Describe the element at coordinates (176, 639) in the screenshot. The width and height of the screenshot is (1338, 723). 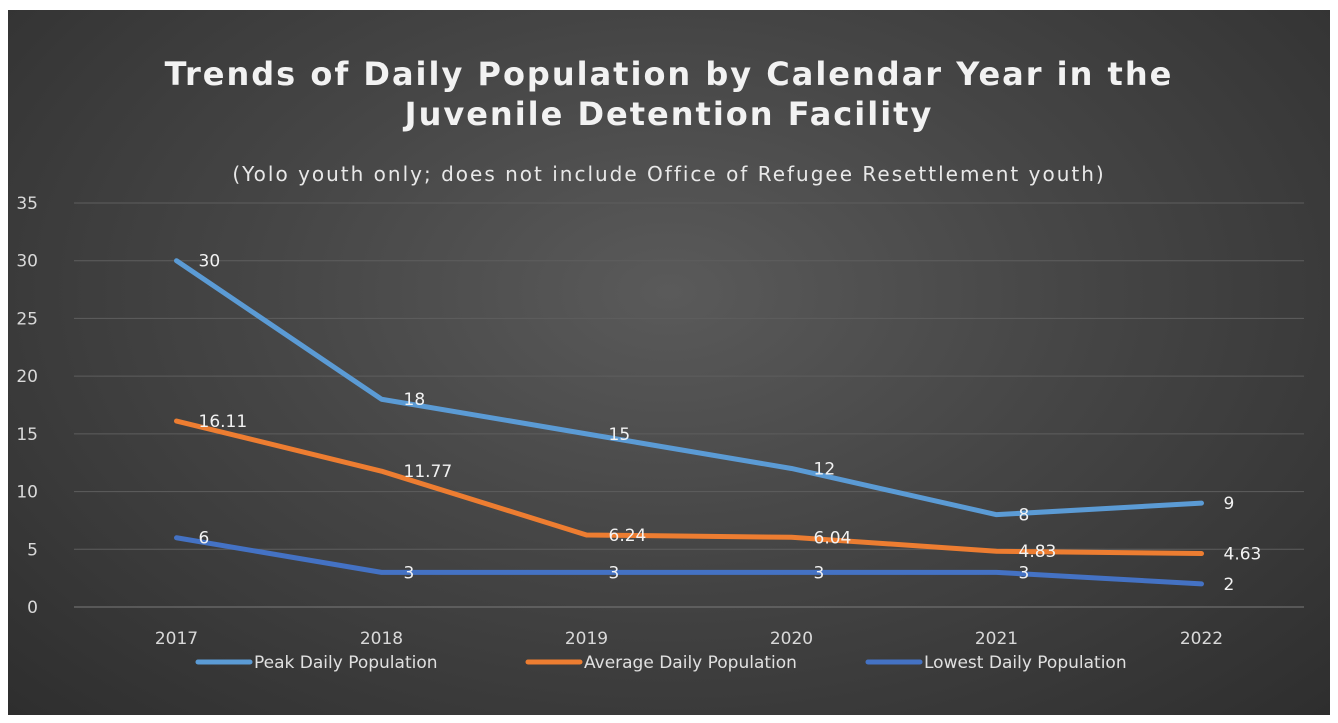
I see `x-tick-label: 2017` at that location.